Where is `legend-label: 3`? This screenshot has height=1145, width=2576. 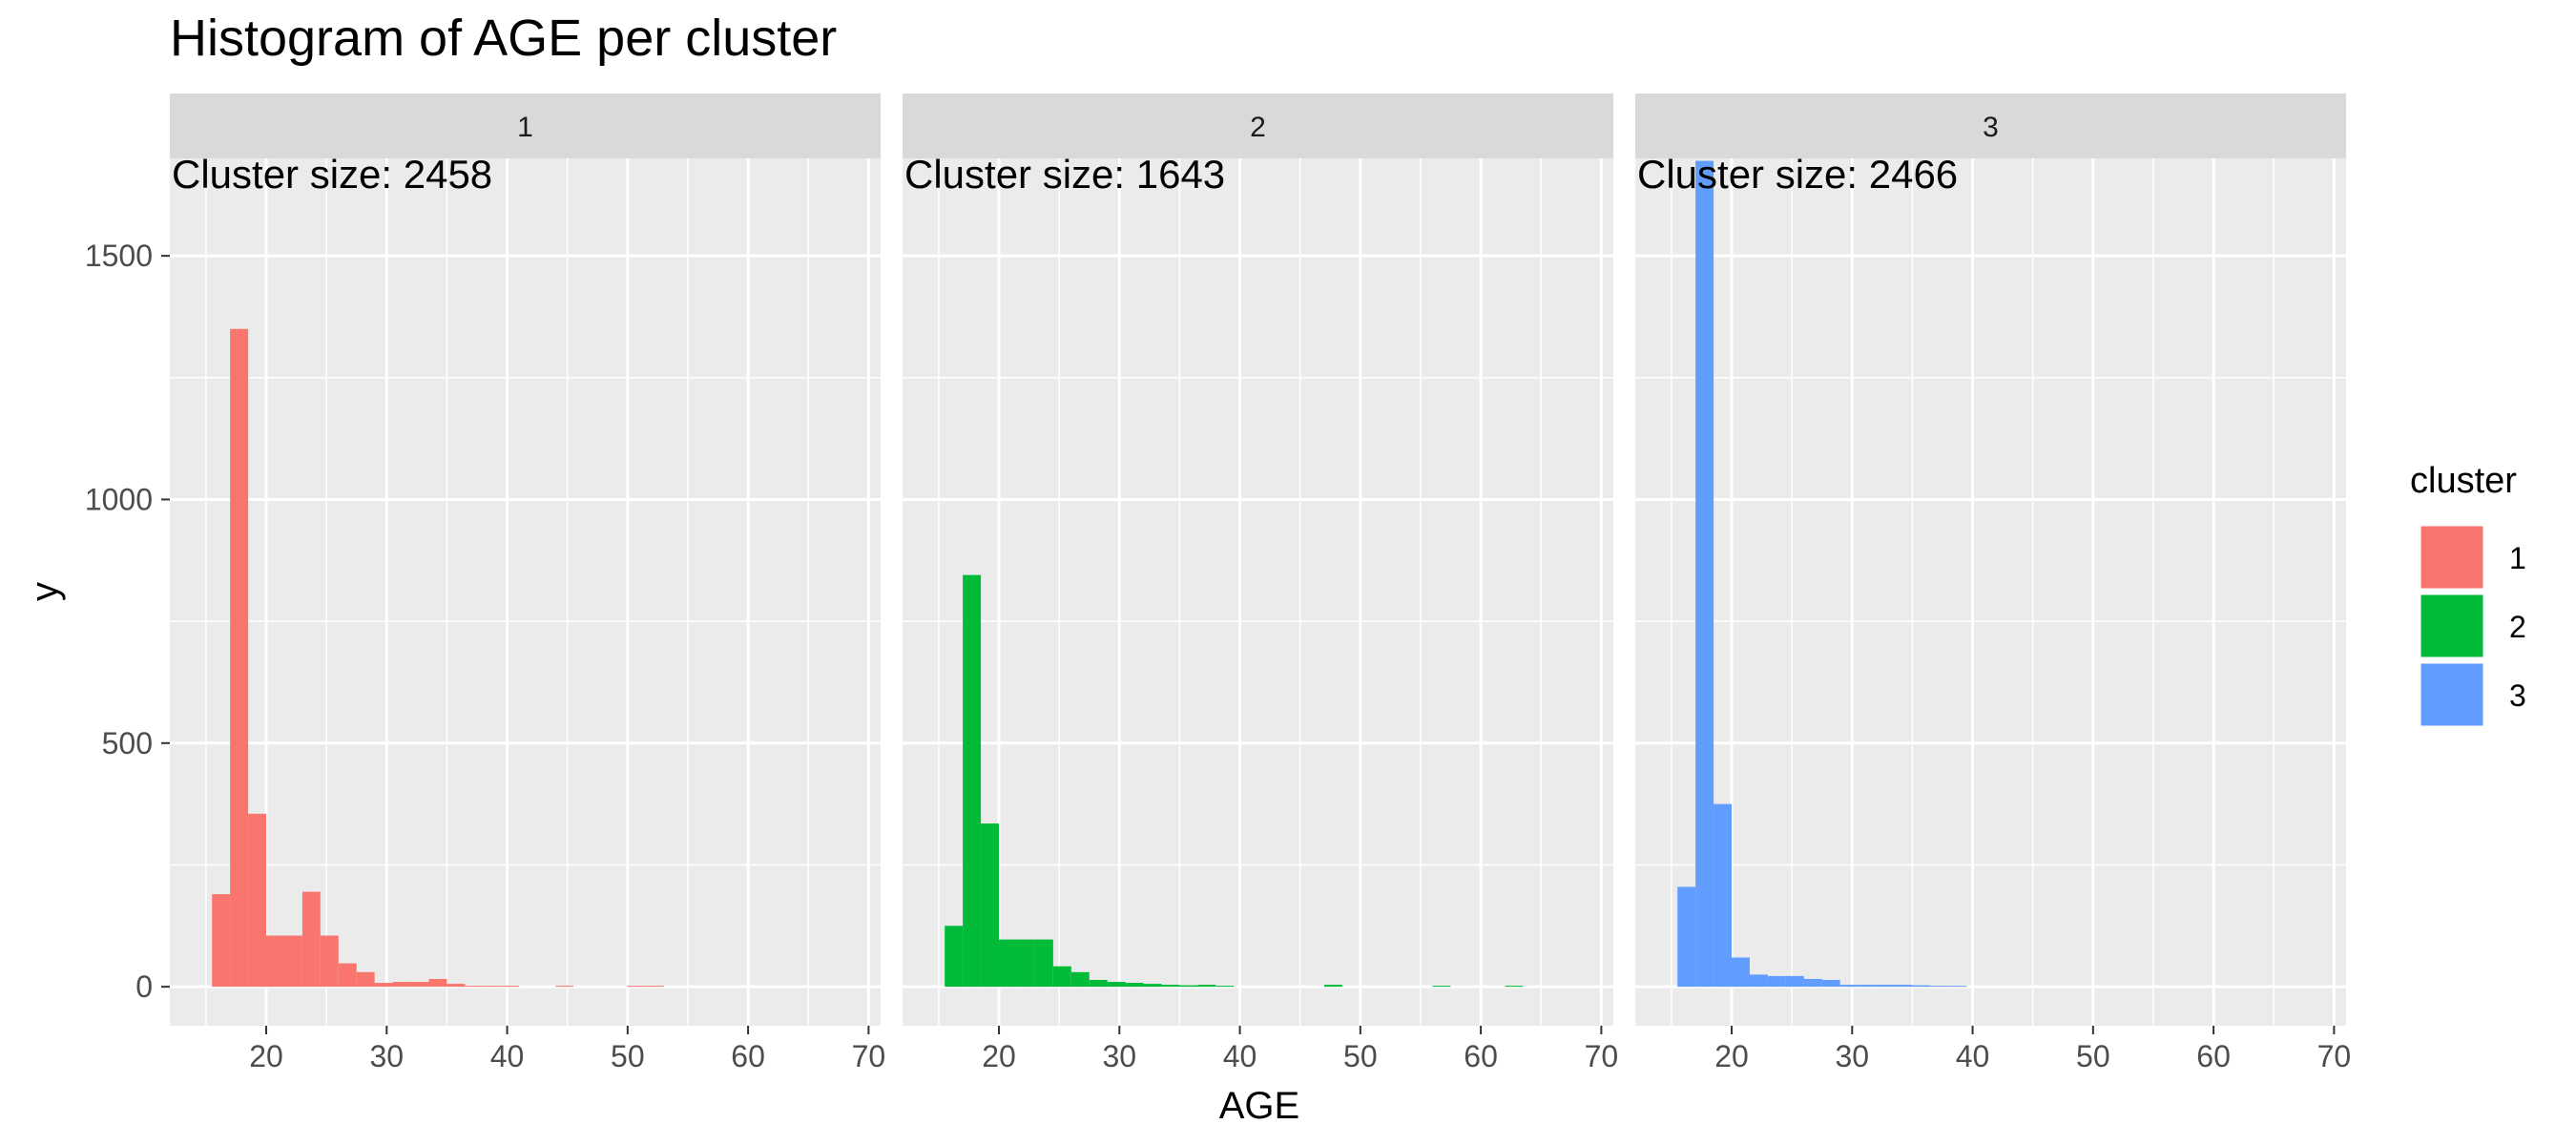 legend-label: 3 is located at coordinates (2517, 695).